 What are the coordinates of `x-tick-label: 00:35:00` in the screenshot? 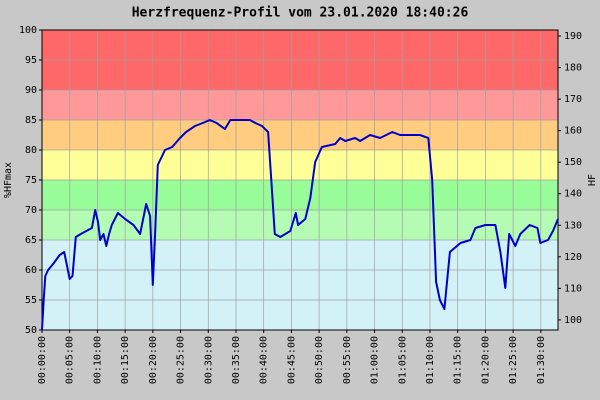 It's located at (236, 360).